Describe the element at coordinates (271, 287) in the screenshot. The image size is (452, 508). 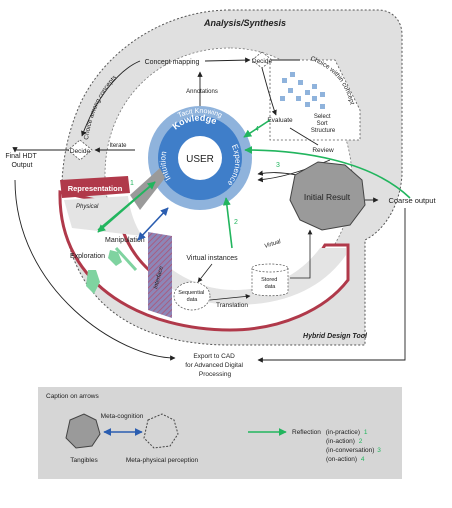
I see `stored-data-line2: data` at that location.